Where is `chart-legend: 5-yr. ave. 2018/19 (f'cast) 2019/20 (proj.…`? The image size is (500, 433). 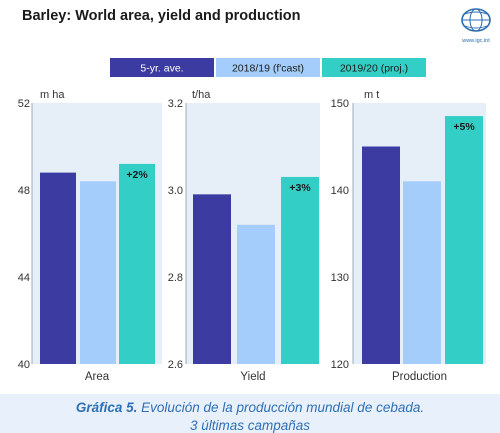 chart-legend: 5-yr. ave. 2018/19 (f'cast) 2019/20 (proj.… is located at coordinates (268, 67).